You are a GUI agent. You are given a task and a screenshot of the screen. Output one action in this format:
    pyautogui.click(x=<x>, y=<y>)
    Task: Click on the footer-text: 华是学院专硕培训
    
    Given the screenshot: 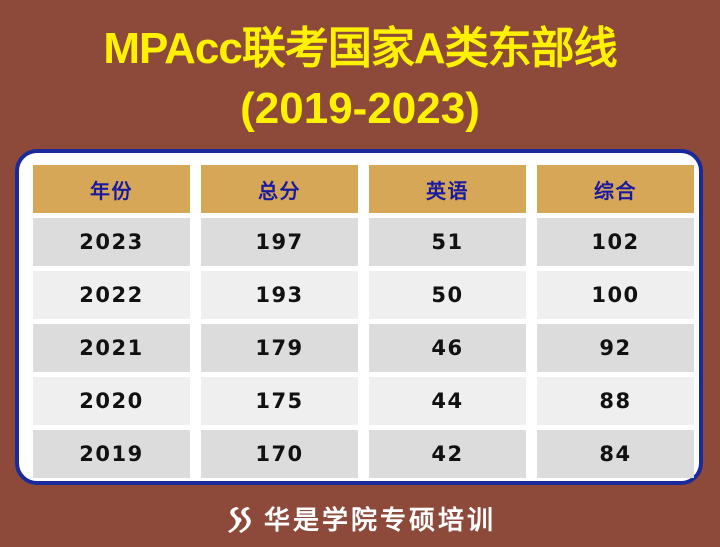 What is the action you would take?
    pyautogui.click(x=379, y=521)
    